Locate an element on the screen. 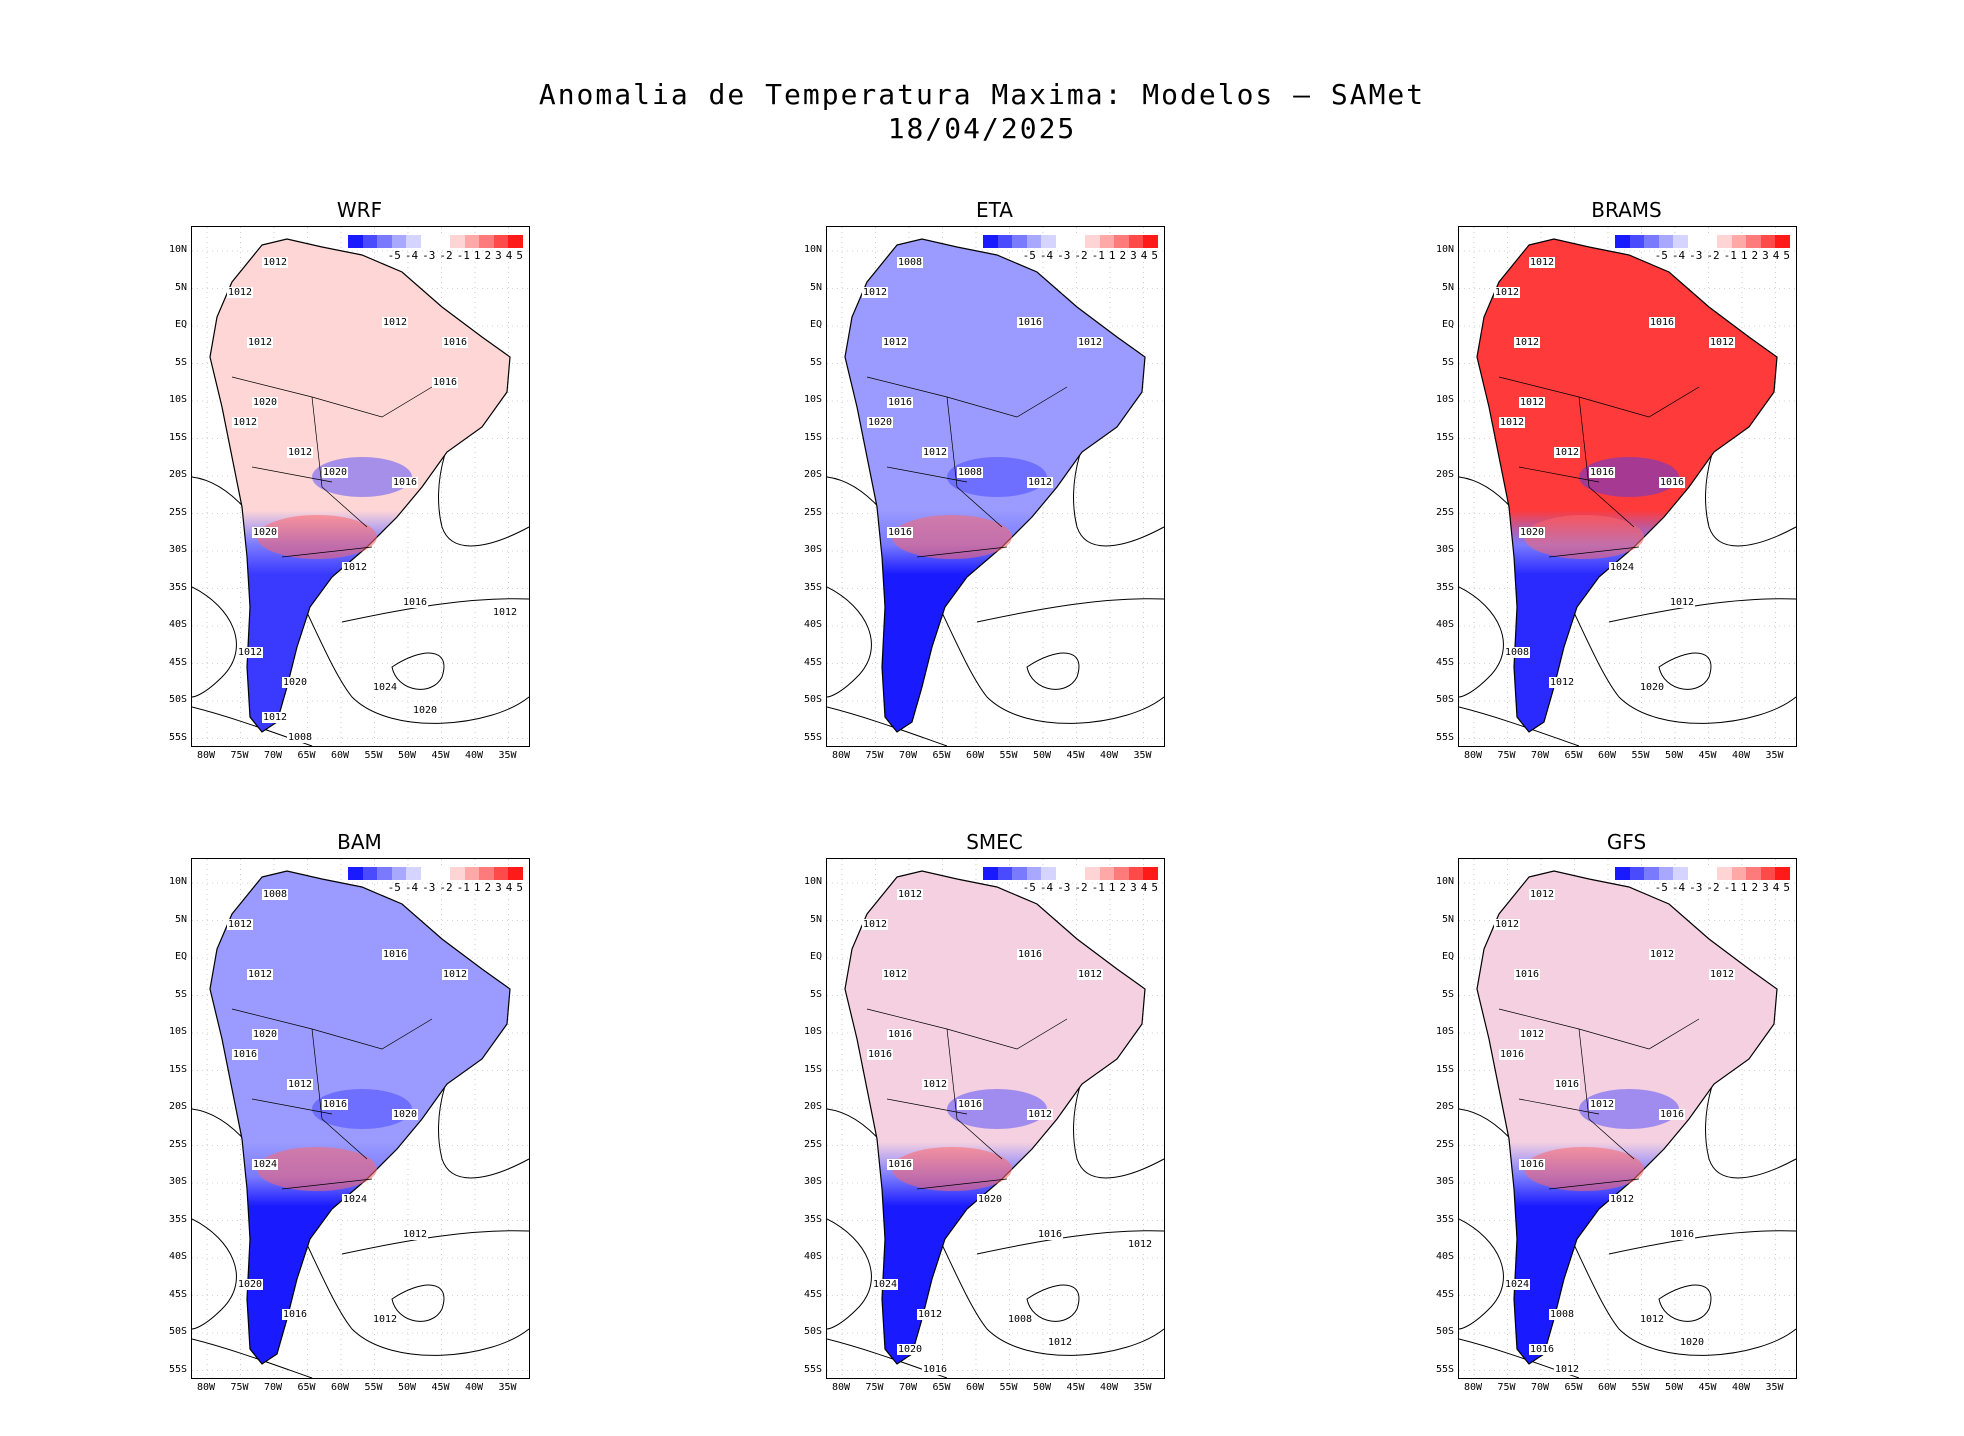 The width and height of the screenshot is (1964, 1436). panel-title: BAM is located at coordinates (359, 842).